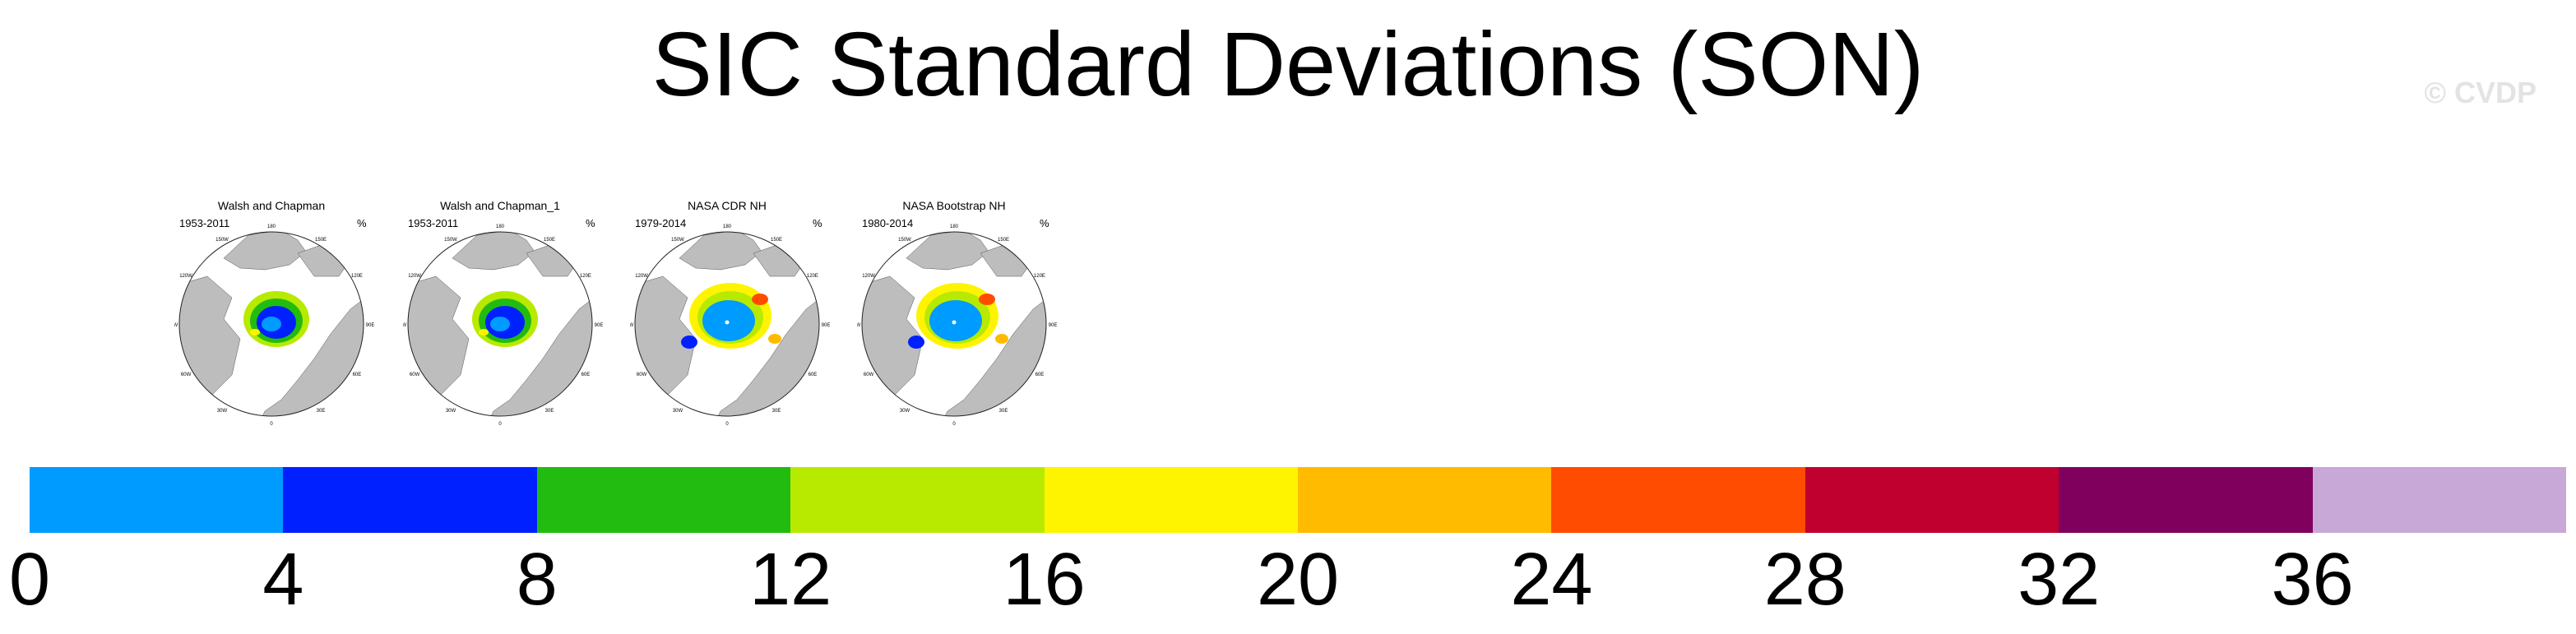 This screenshot has height=634, width=2576. Describe the element at coordinates (2059, 580) in the screenshot. I see `colorbar-tick-label: 32` at that location.